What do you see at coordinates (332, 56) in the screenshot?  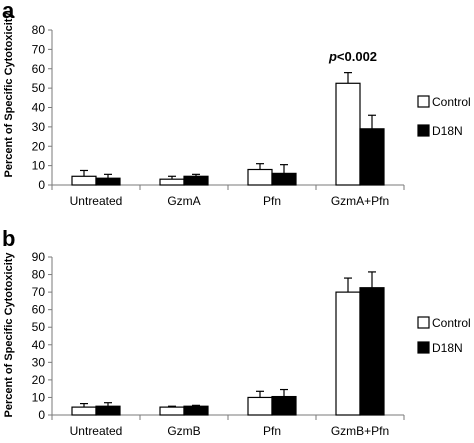 I see `annotation-p: p` at bounding box center [332, 56].